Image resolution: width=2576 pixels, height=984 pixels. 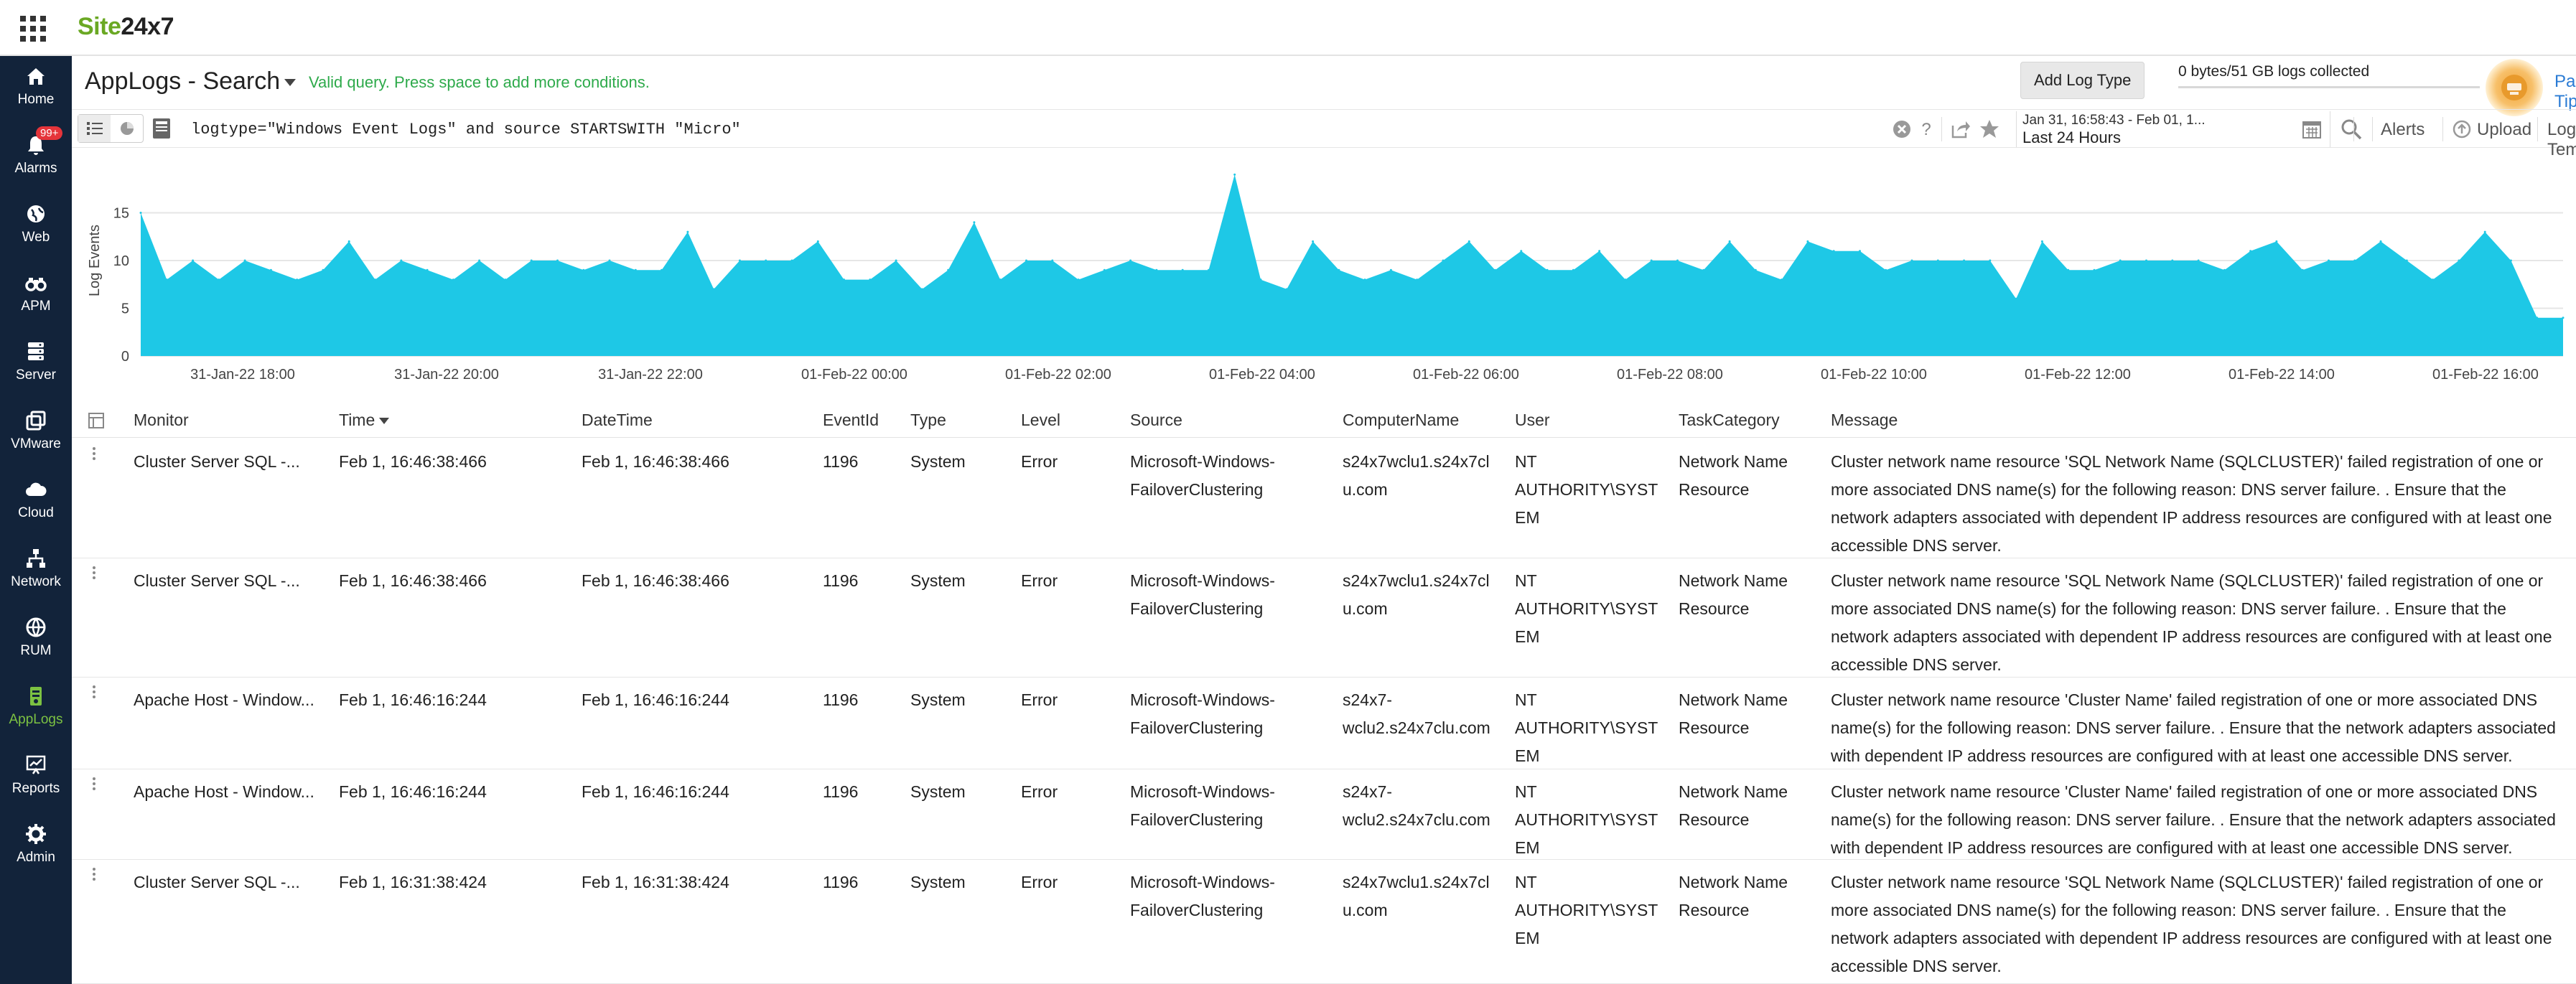 What do you see at coordinates (1960, 129) in the screenshot?
I see `share-icon` at bounding box center [1960, 129].